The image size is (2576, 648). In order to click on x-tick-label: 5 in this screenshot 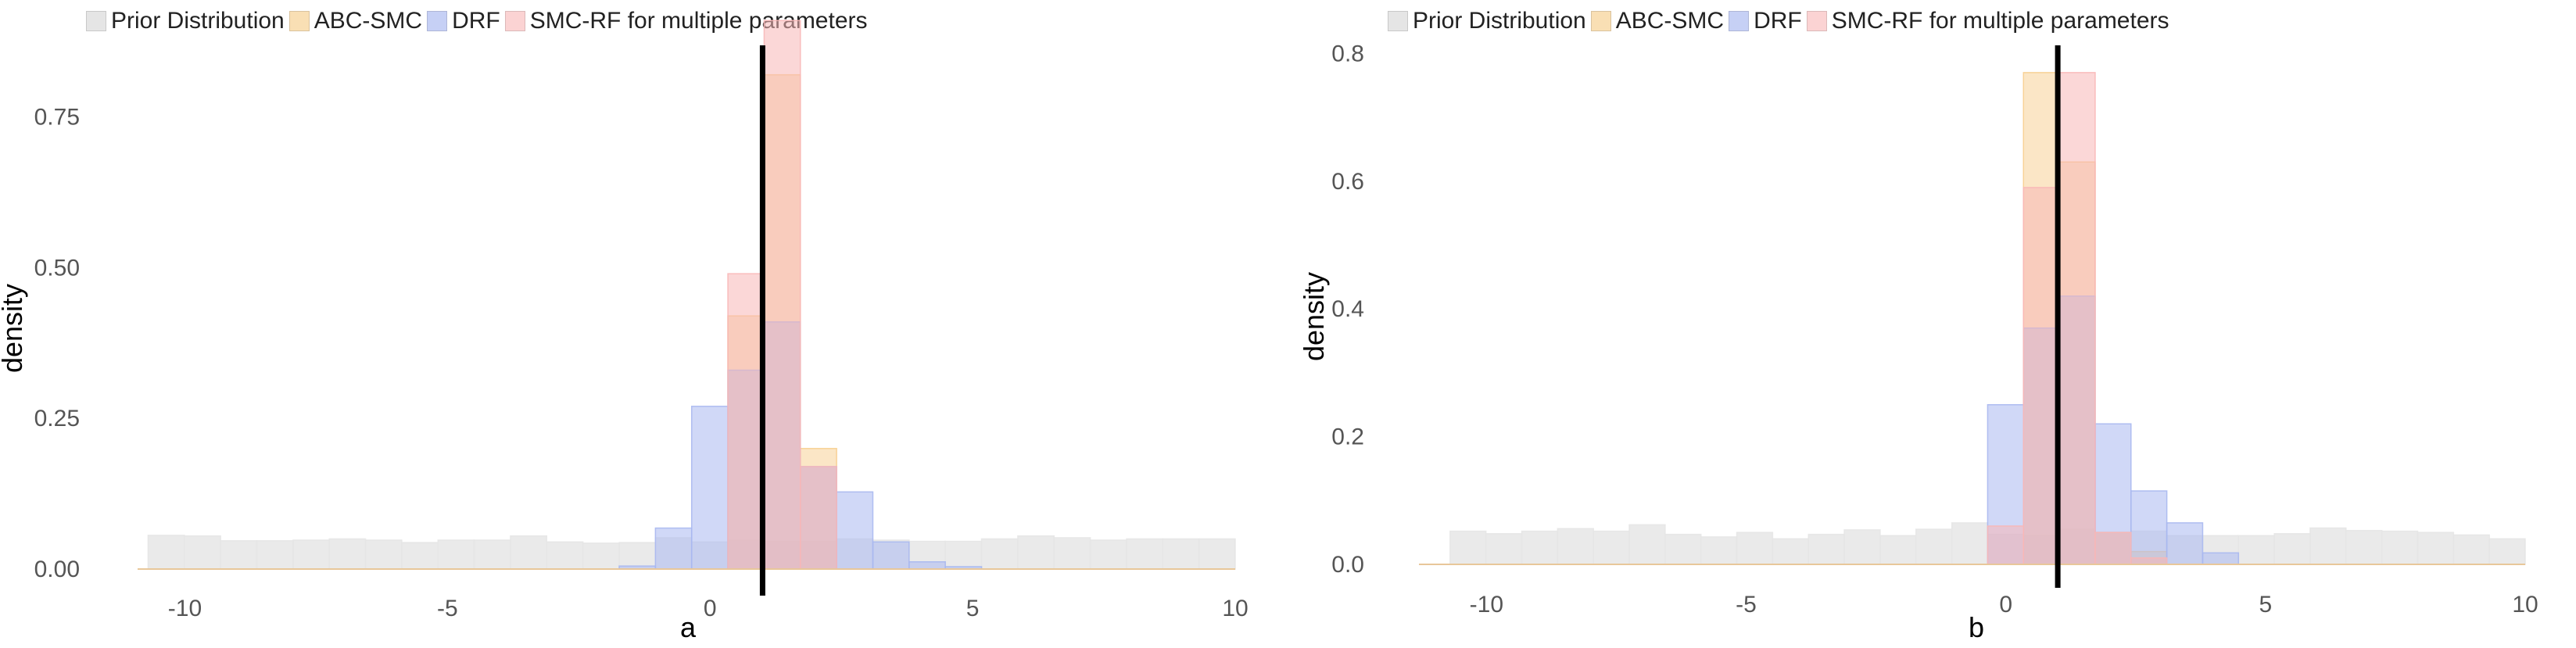, I will do `click(2265, 605)`.